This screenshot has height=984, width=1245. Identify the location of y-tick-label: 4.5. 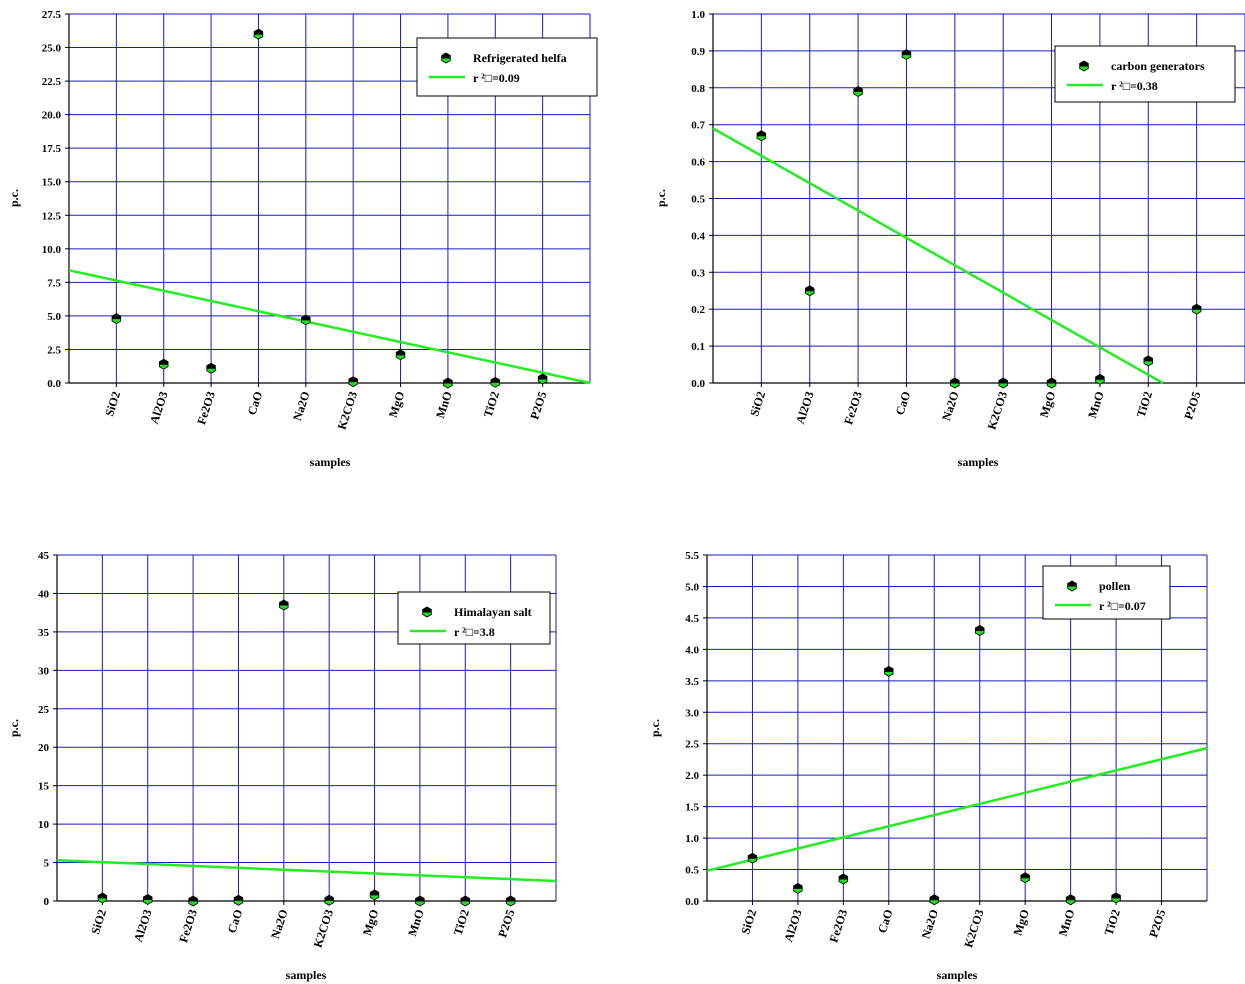
(692, 619).